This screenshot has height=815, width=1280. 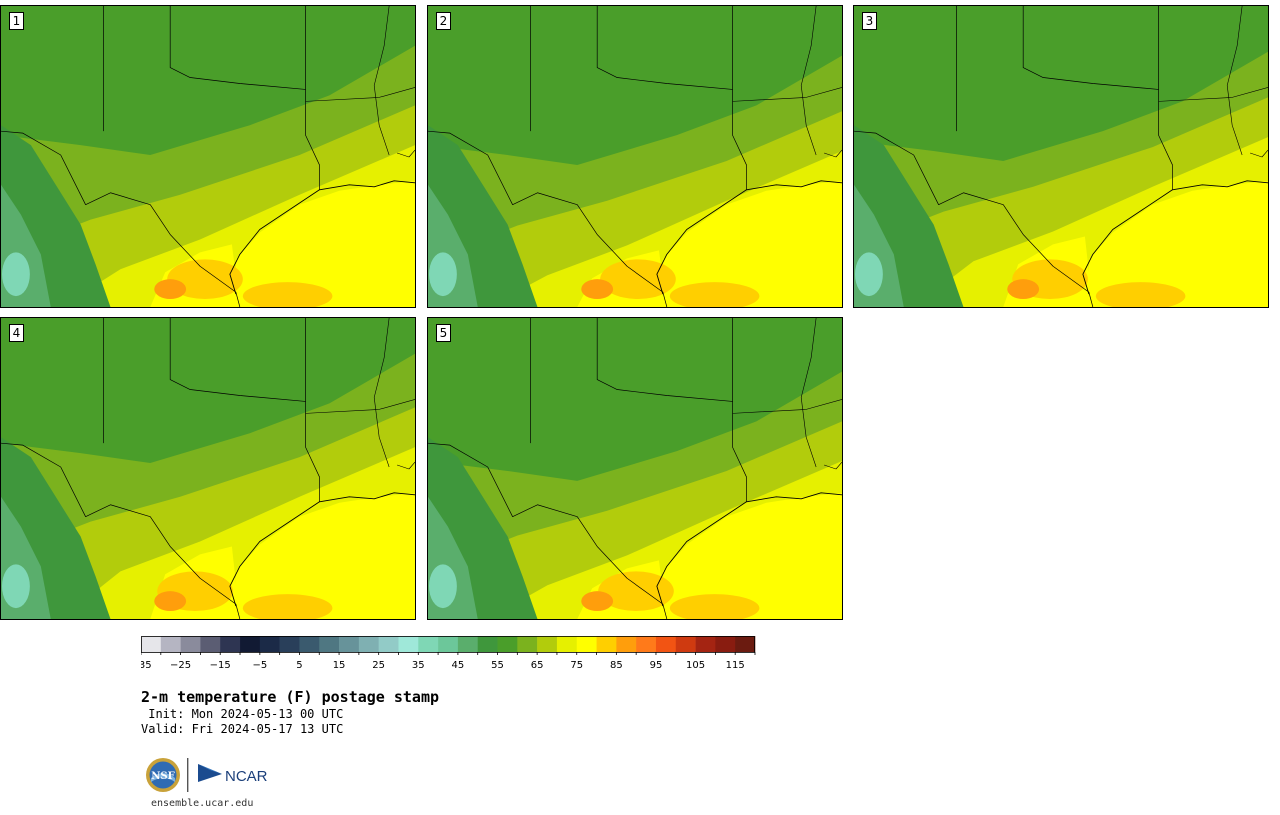 I want to click on colorbar-tick-label: −35, so click(x=146, y=665).